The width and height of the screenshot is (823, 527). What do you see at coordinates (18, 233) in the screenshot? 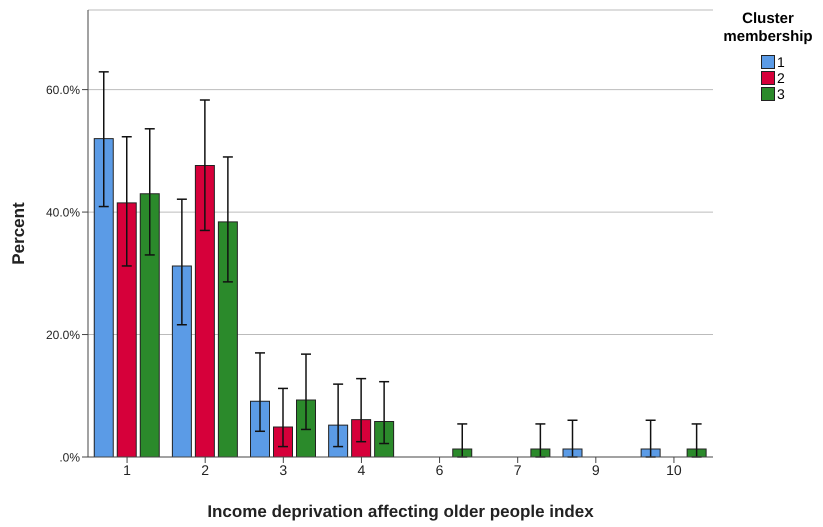
I see `y-axis-title: Percent` at bounding box center [18, 233].